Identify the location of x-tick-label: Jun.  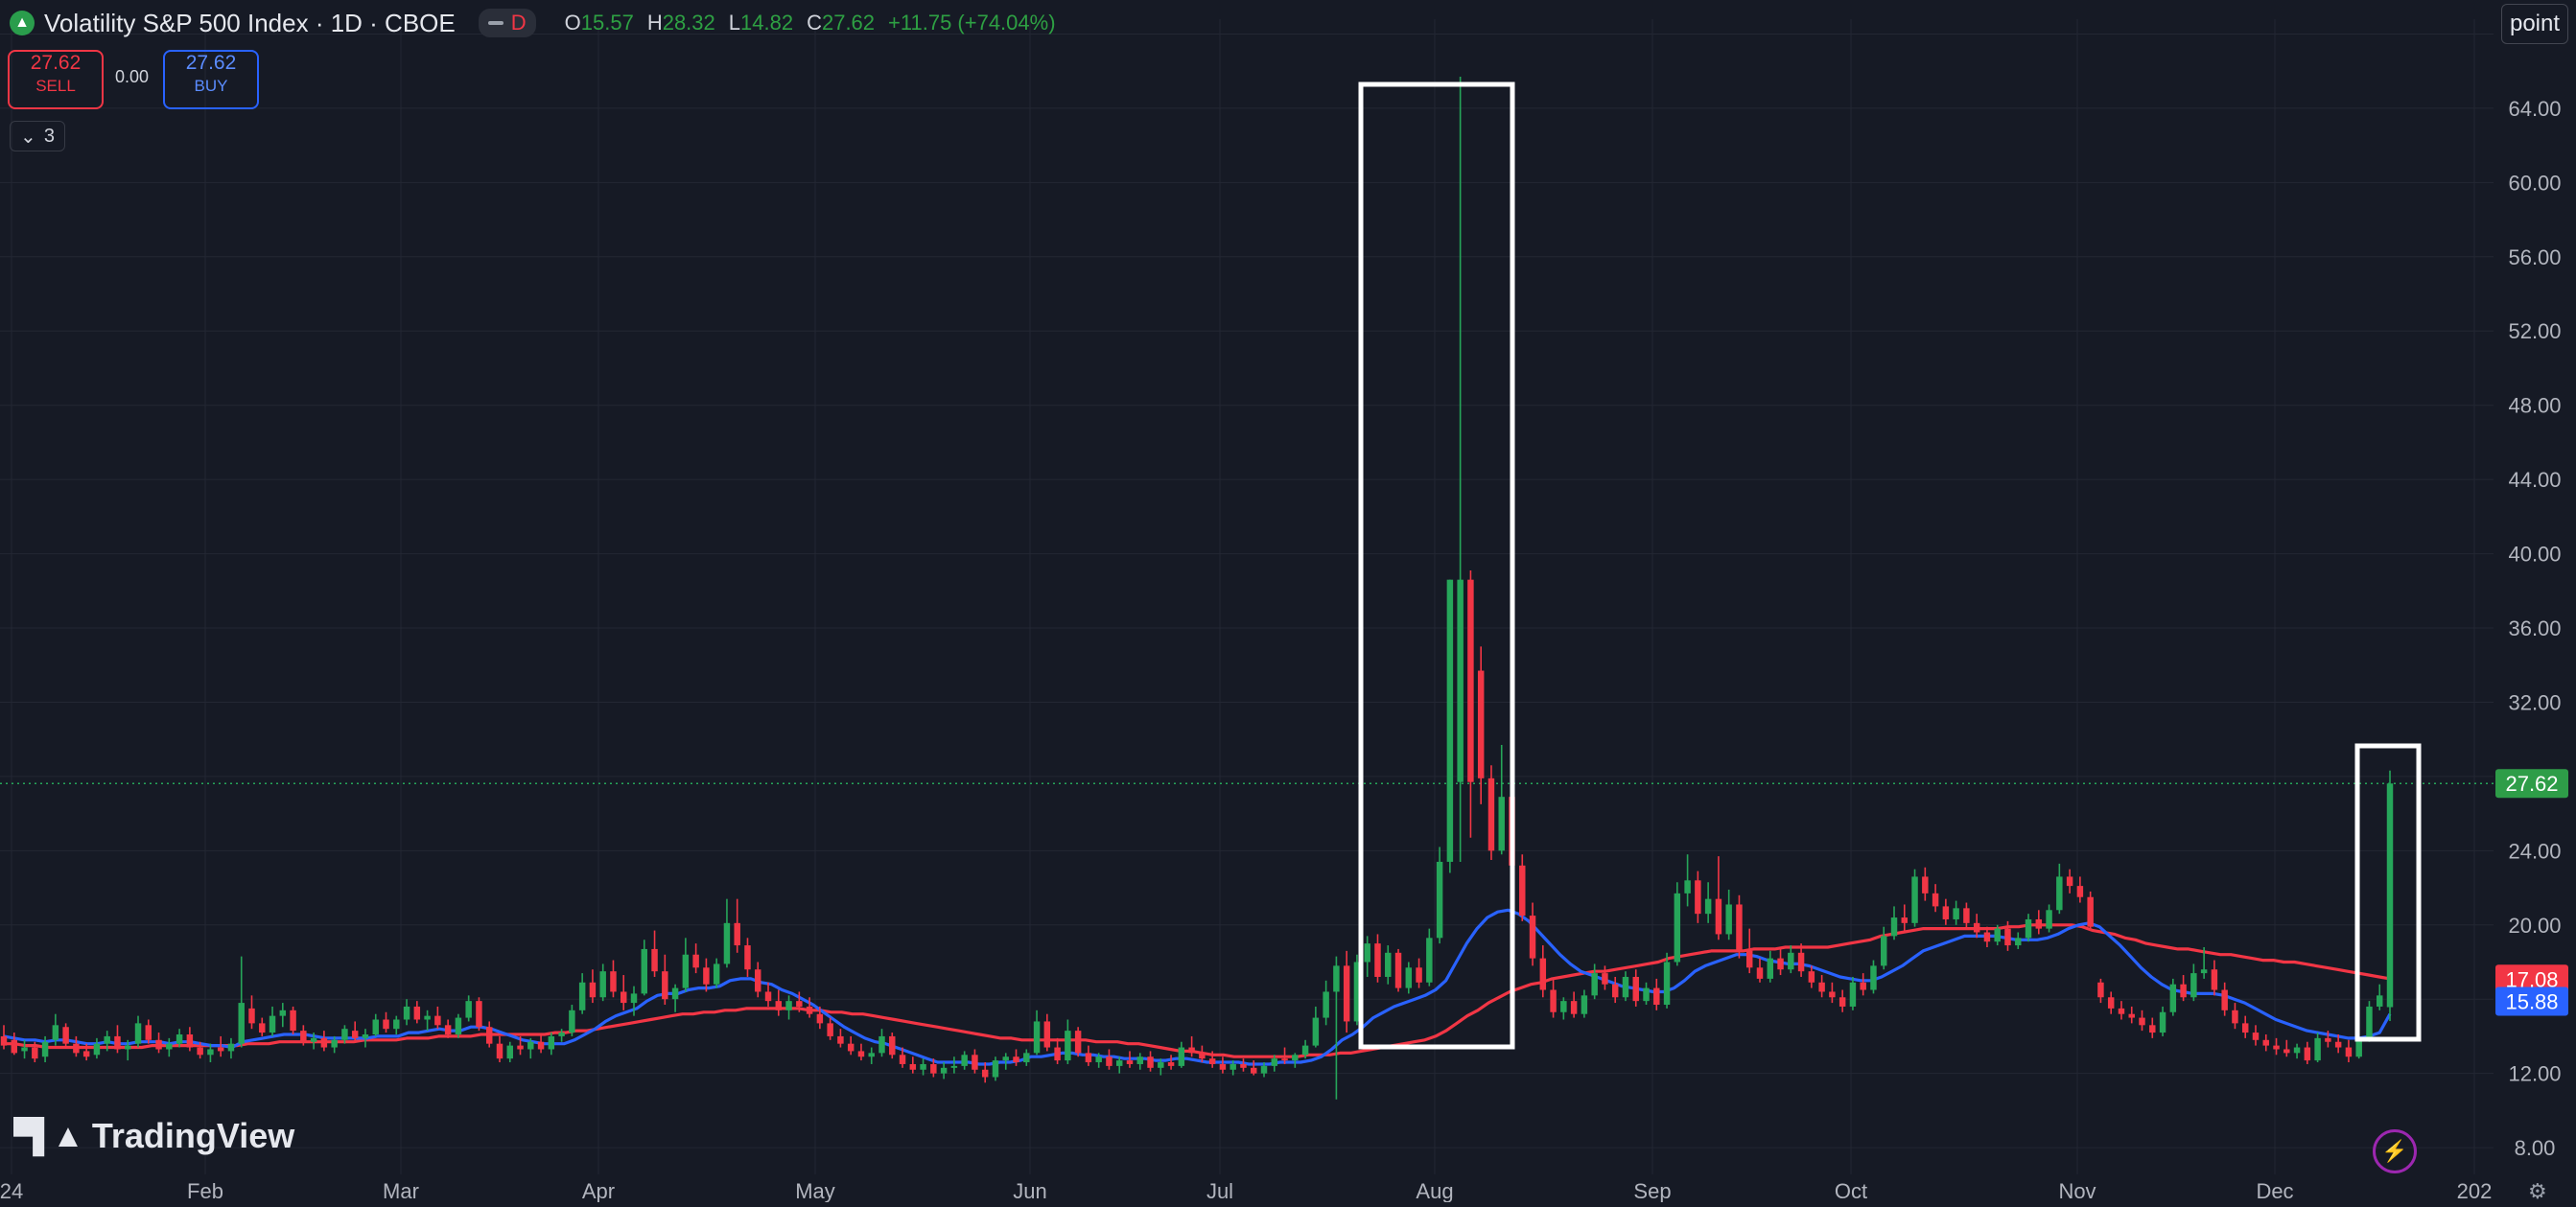
(1029, 1190).